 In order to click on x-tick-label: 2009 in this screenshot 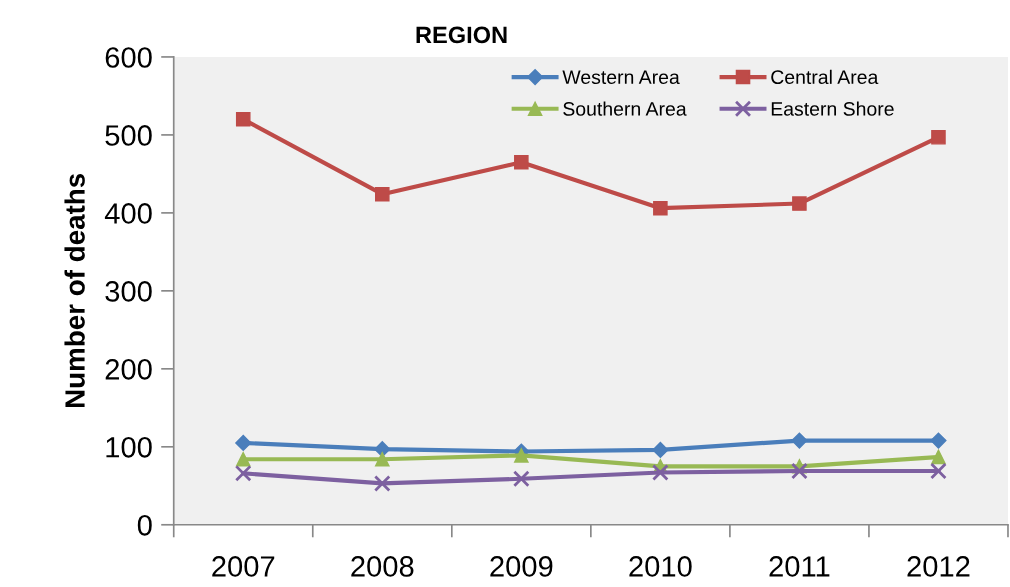, I will do `click(521, 566)`.